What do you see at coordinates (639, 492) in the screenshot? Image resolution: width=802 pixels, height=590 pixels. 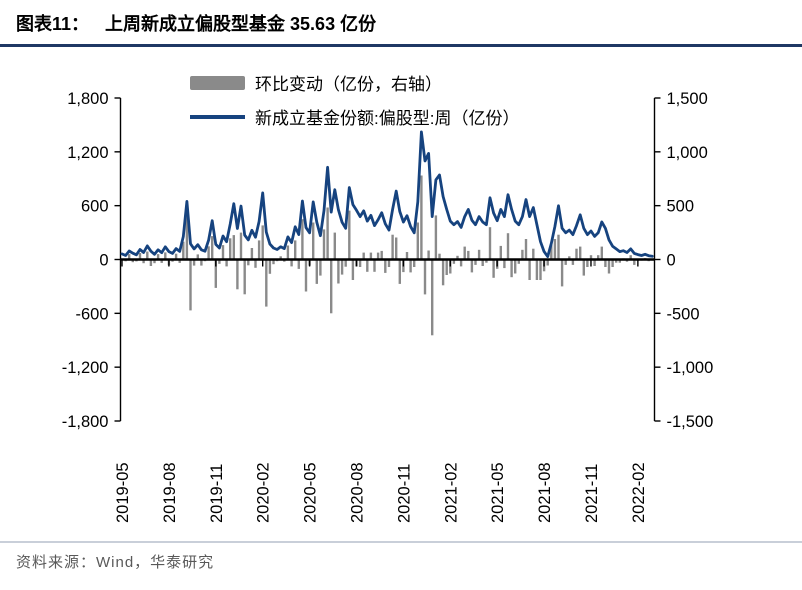 I see `x-axis-tick-label: 2022-02` at bounding box center [639, 492].